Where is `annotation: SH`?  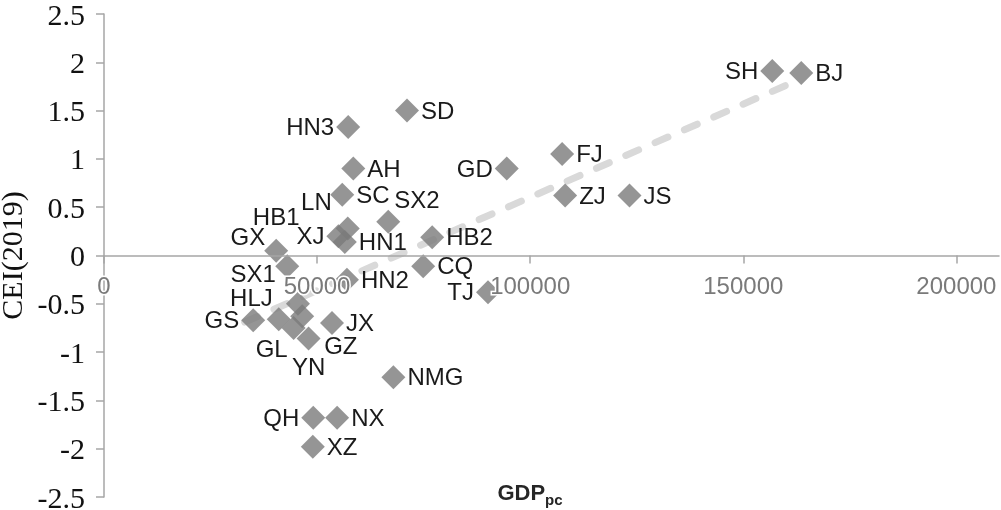 annotation: SH is located at coordinates (741, 70).